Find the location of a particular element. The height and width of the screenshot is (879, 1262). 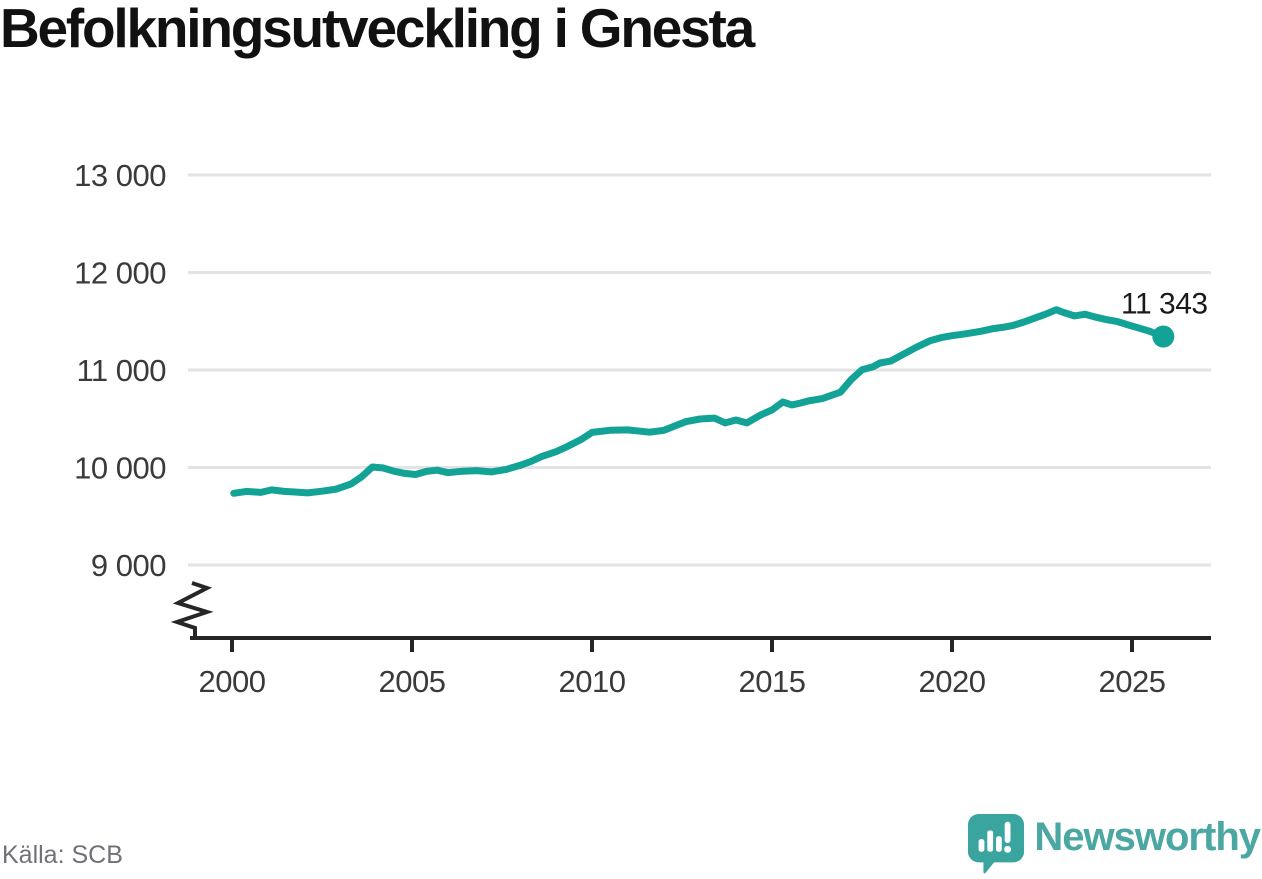

y-axis-tick-label: 10 000 is located at coordinates (120, 468).